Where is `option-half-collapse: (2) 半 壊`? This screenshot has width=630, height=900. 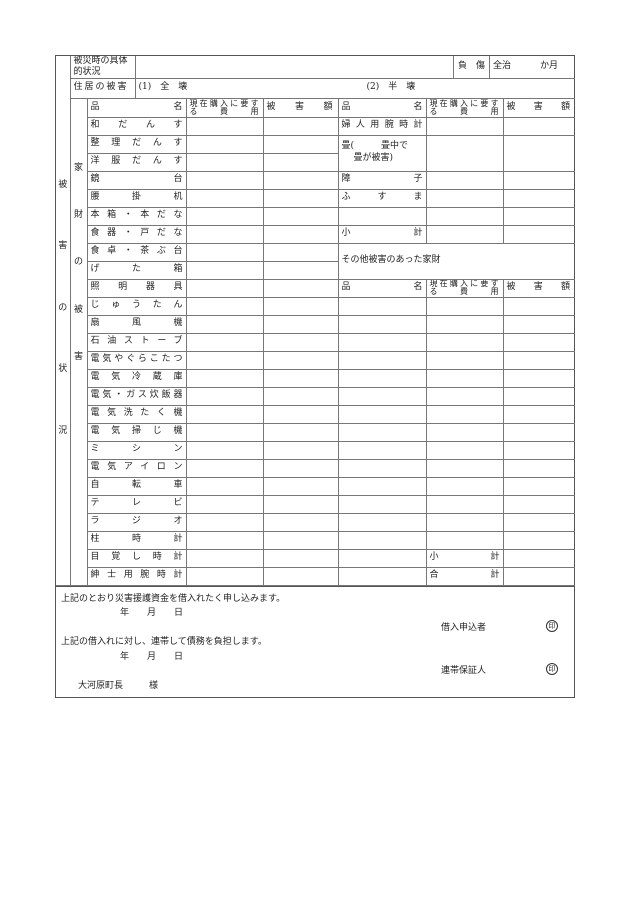 option-half-collapse: (2) 半 壊 is located at coordinates (391, 87).